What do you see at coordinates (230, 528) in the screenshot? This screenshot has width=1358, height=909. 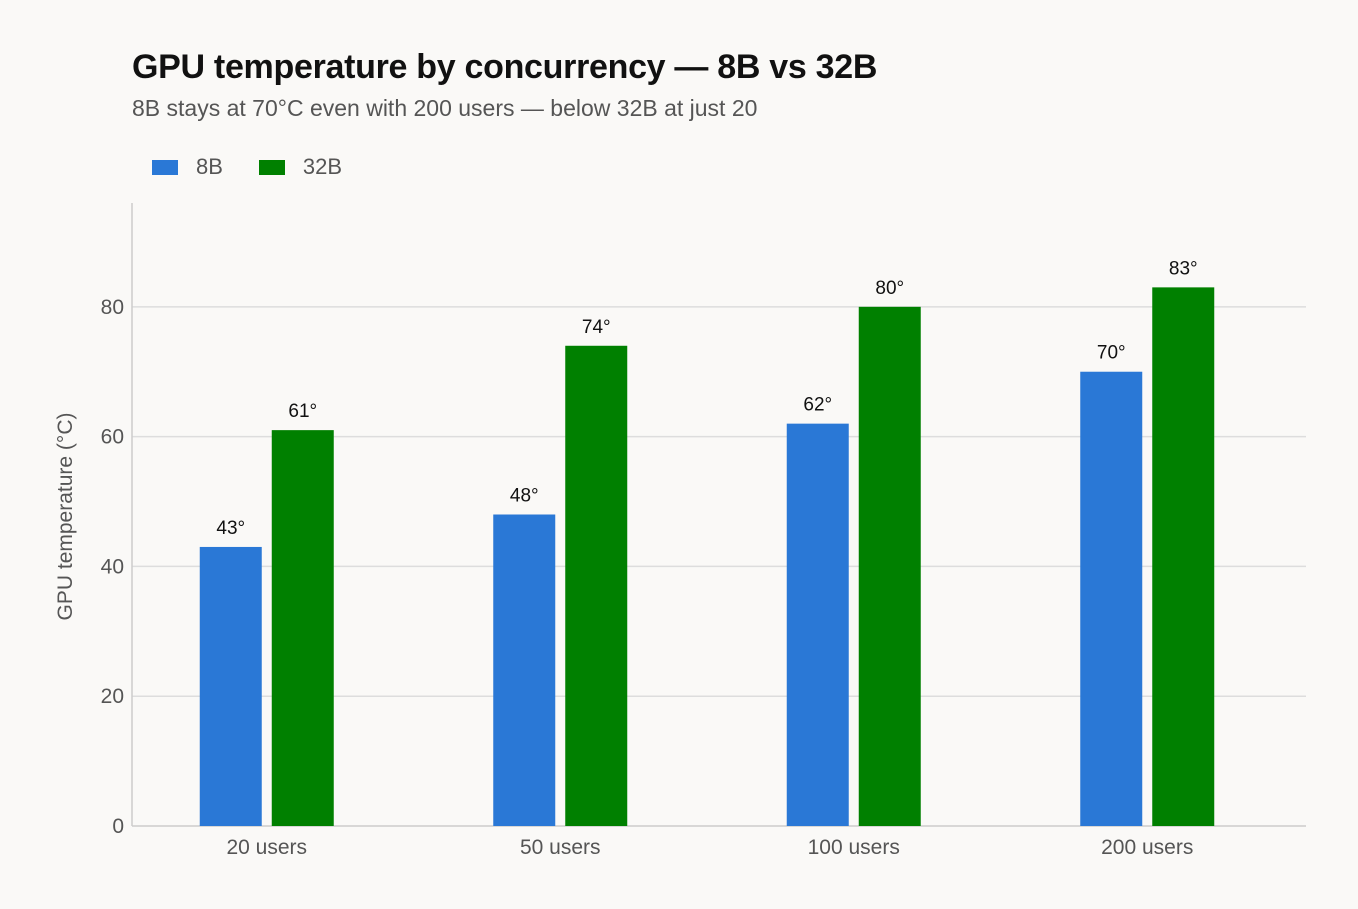 I see `data-label-8b-20-users: 43°` at bounding box center [230, 528].